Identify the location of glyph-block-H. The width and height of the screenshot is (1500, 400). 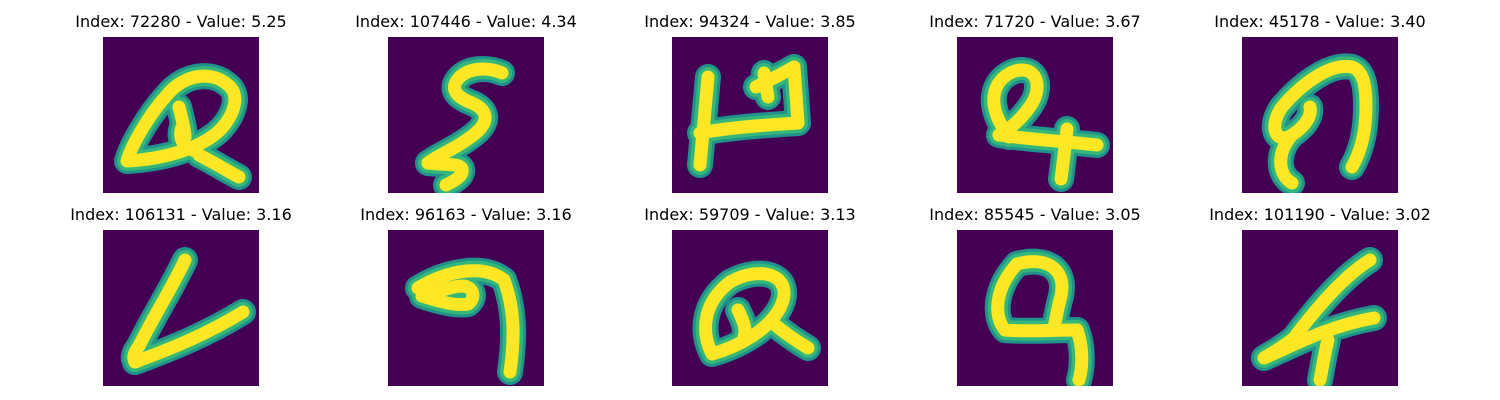
(750, 115).